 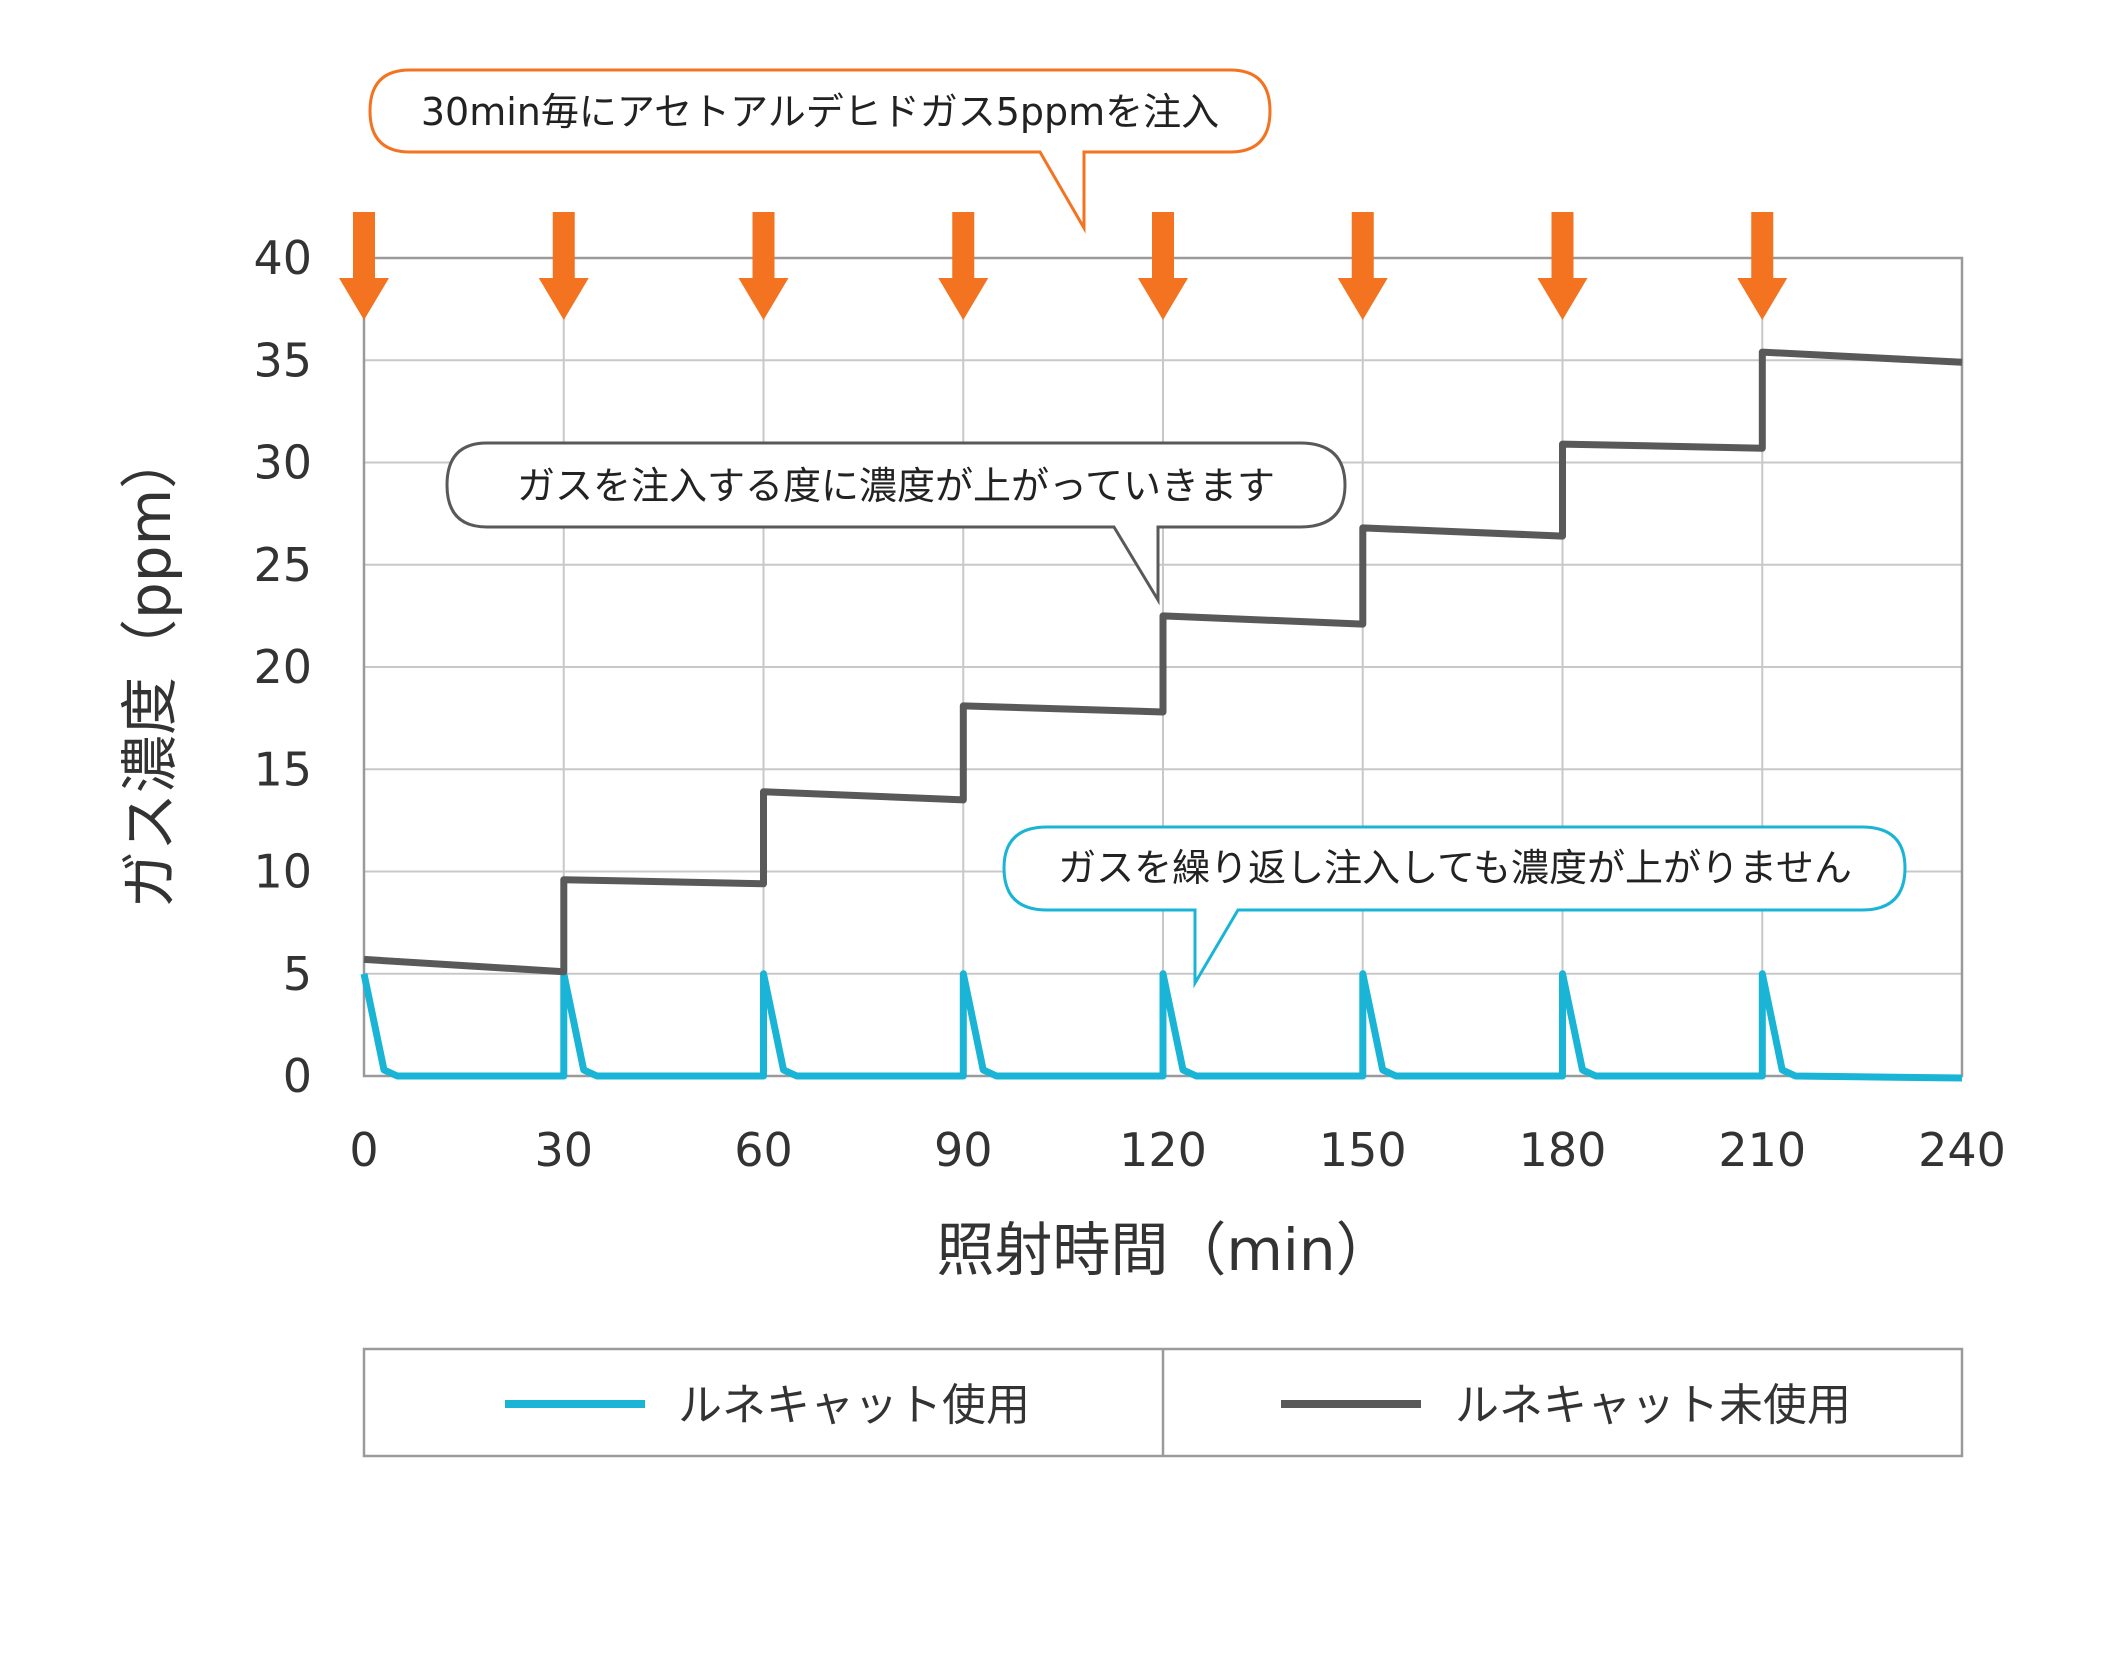 What do you see at coordinates (282, 258) in the screenshot?
I see `y-tick-label: 40` at bounding box center [282, 258].